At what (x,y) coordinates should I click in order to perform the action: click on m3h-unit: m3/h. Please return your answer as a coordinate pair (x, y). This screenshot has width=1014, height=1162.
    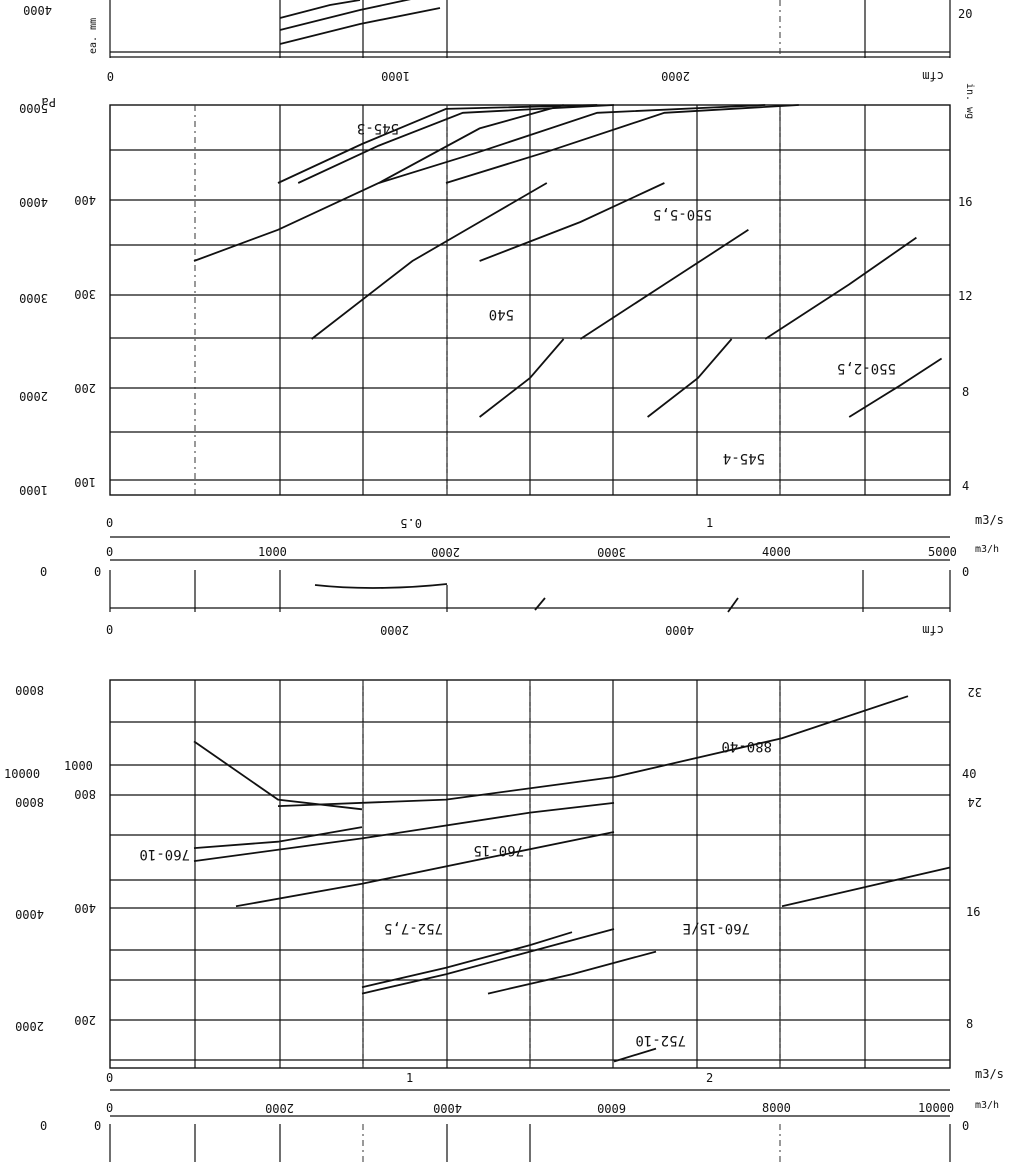
    Looking at the image, I should click on (987, 549).